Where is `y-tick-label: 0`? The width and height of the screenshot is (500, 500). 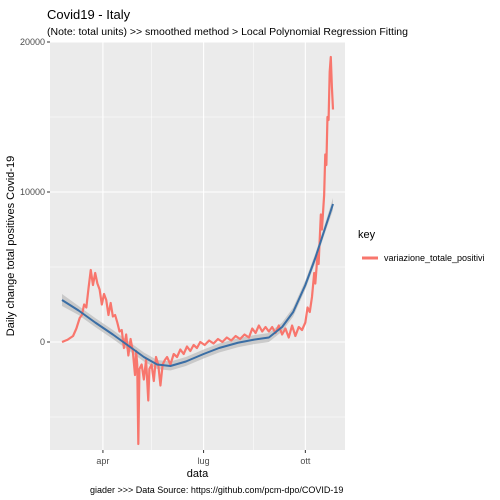
y-tick-label: 0 is located at coordinates (42, 342).